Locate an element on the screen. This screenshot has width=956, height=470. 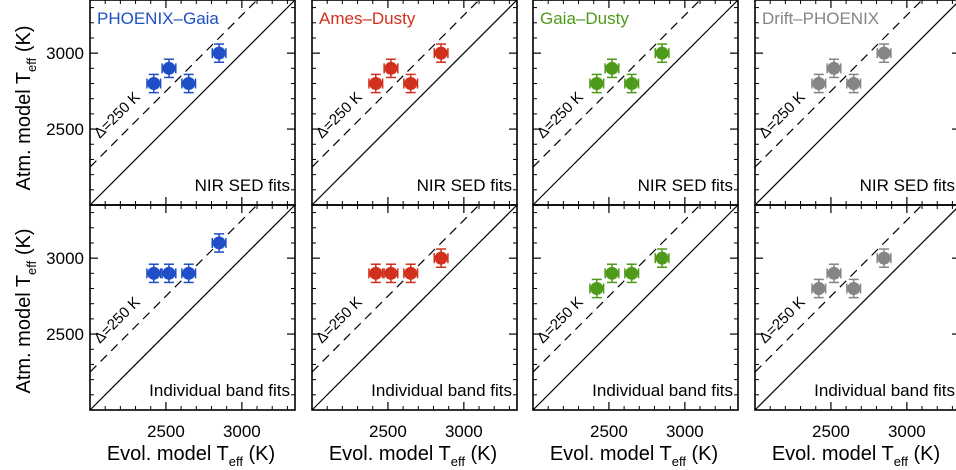
model-name-label: Gaia–Dusty is located at coordinates (584, 18).